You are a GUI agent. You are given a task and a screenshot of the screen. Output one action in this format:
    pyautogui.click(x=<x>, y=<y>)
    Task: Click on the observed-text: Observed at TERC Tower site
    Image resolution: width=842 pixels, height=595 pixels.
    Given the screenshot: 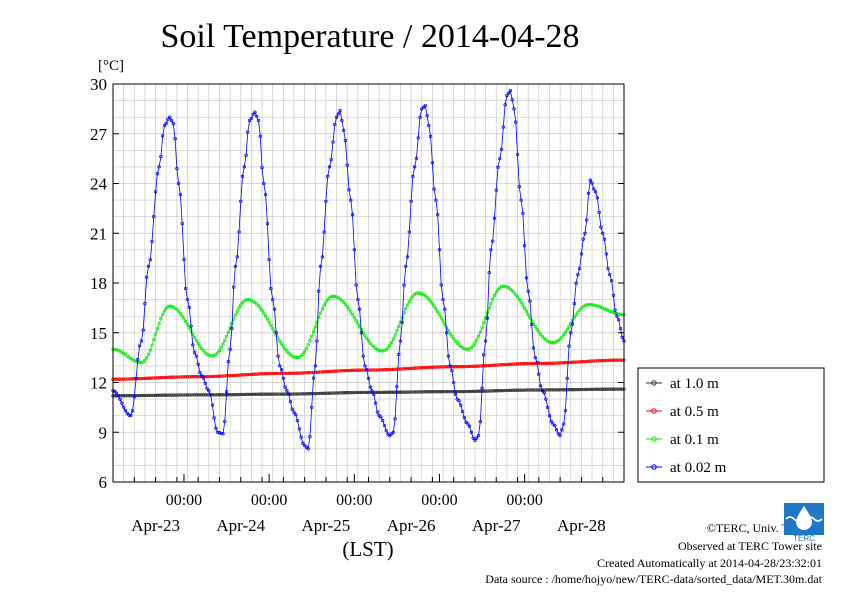 What is the action you would take?
    pyautogui.click(x=750, y=546)
    